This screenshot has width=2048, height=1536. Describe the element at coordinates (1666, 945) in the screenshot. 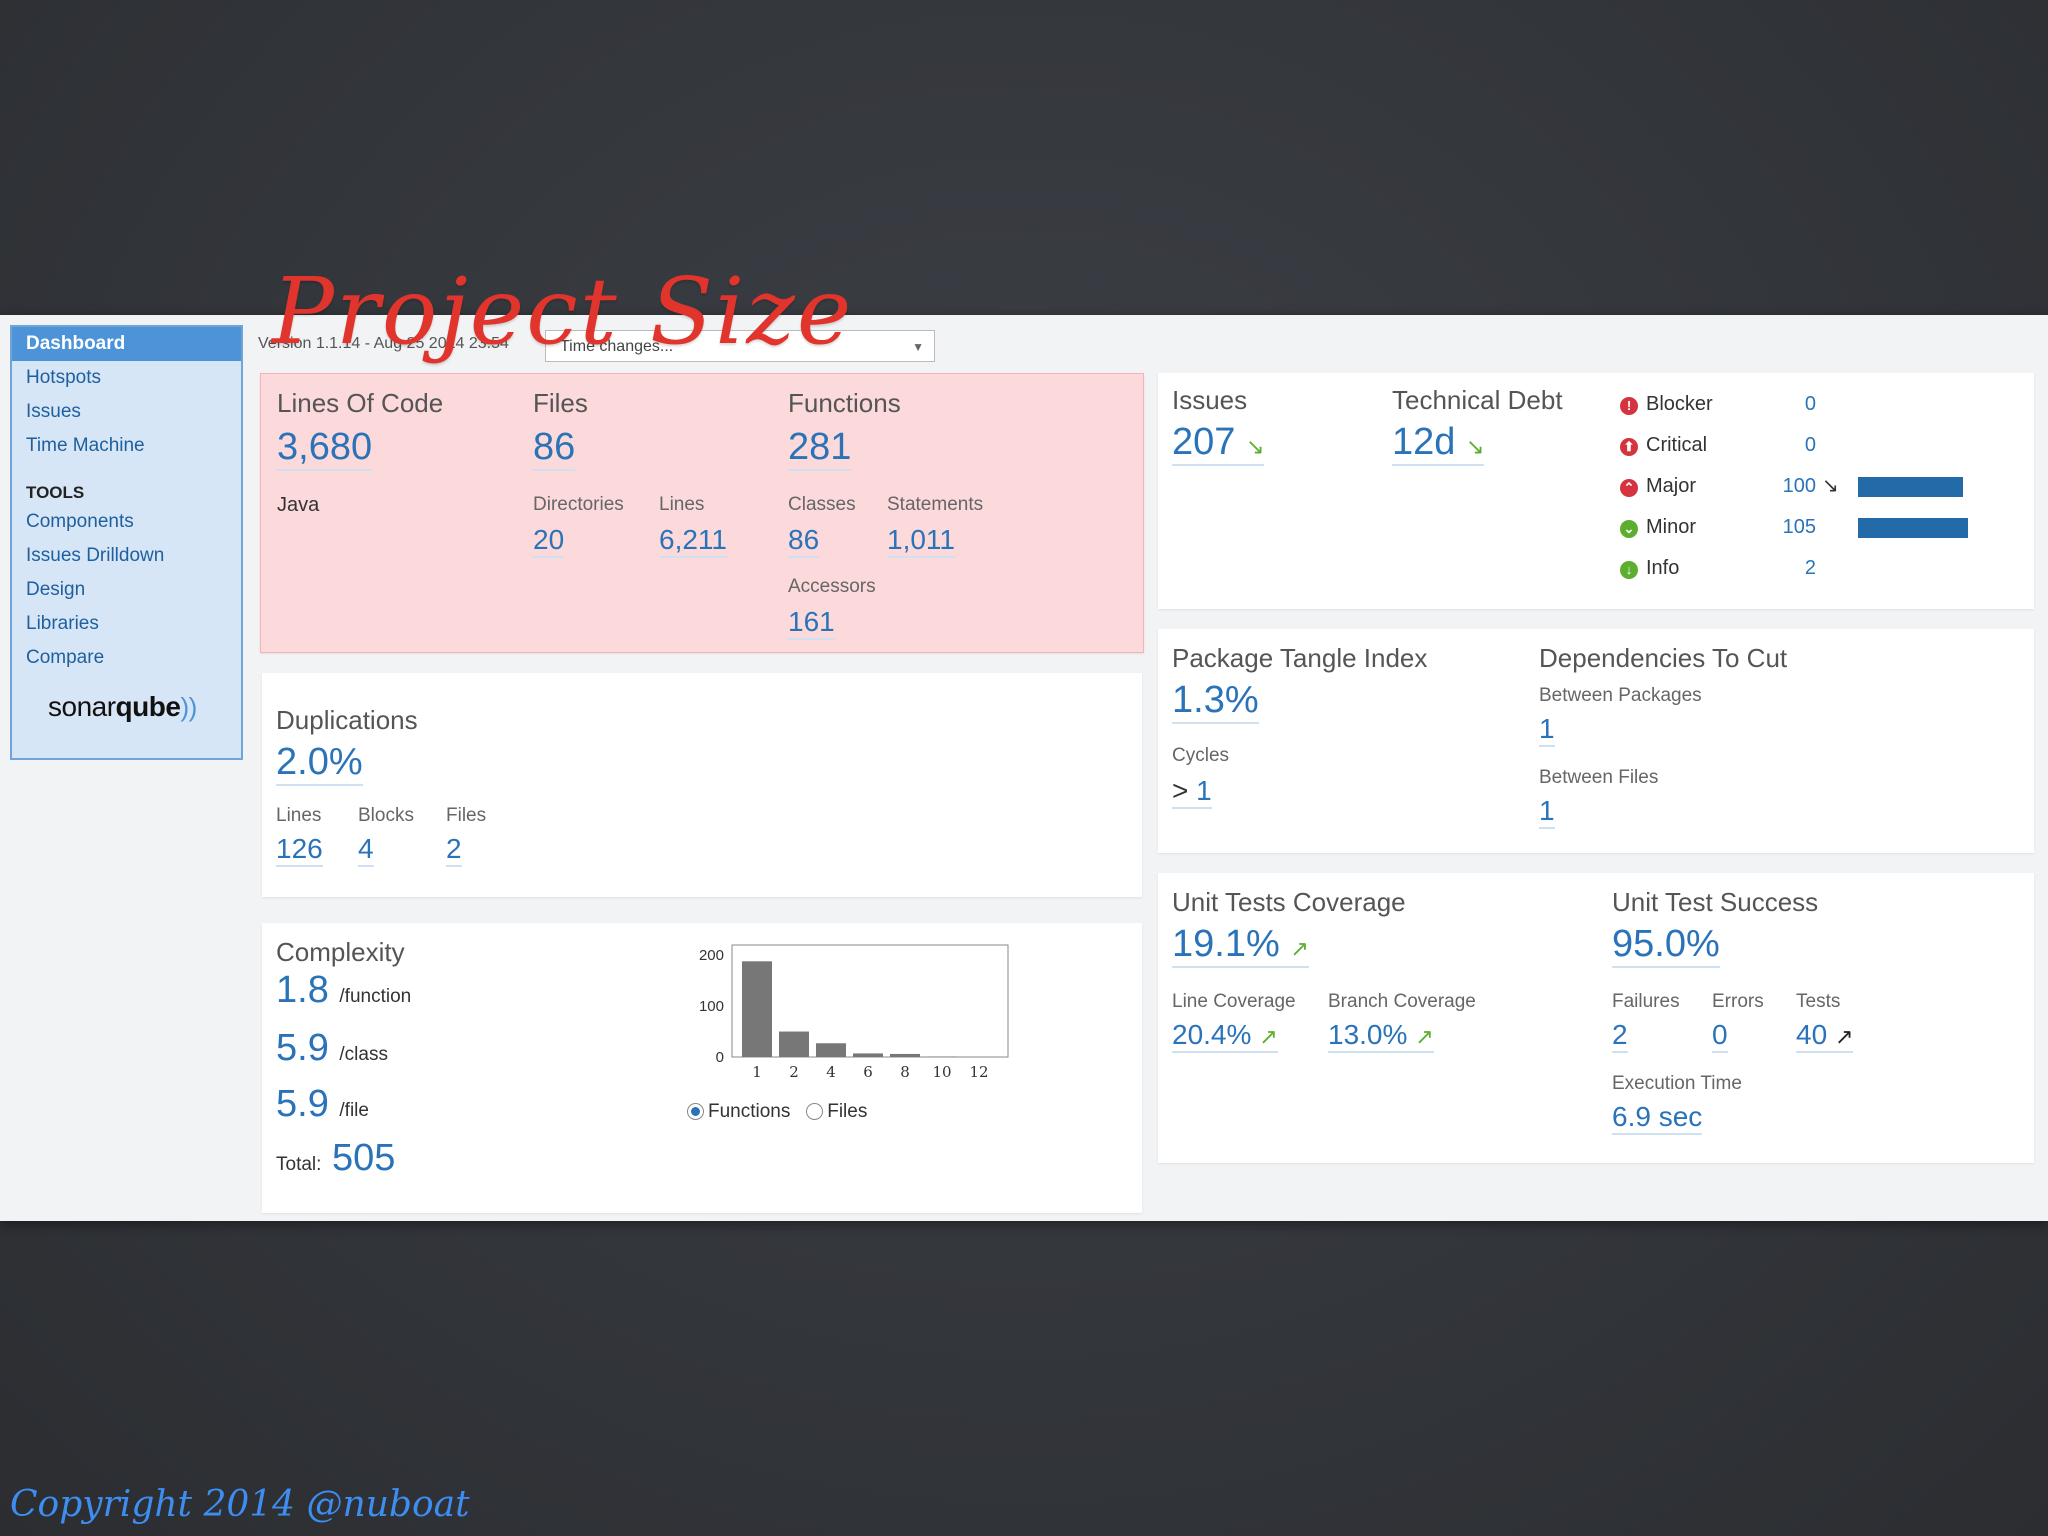

I see `test-success-value: 95.0%` at that location.